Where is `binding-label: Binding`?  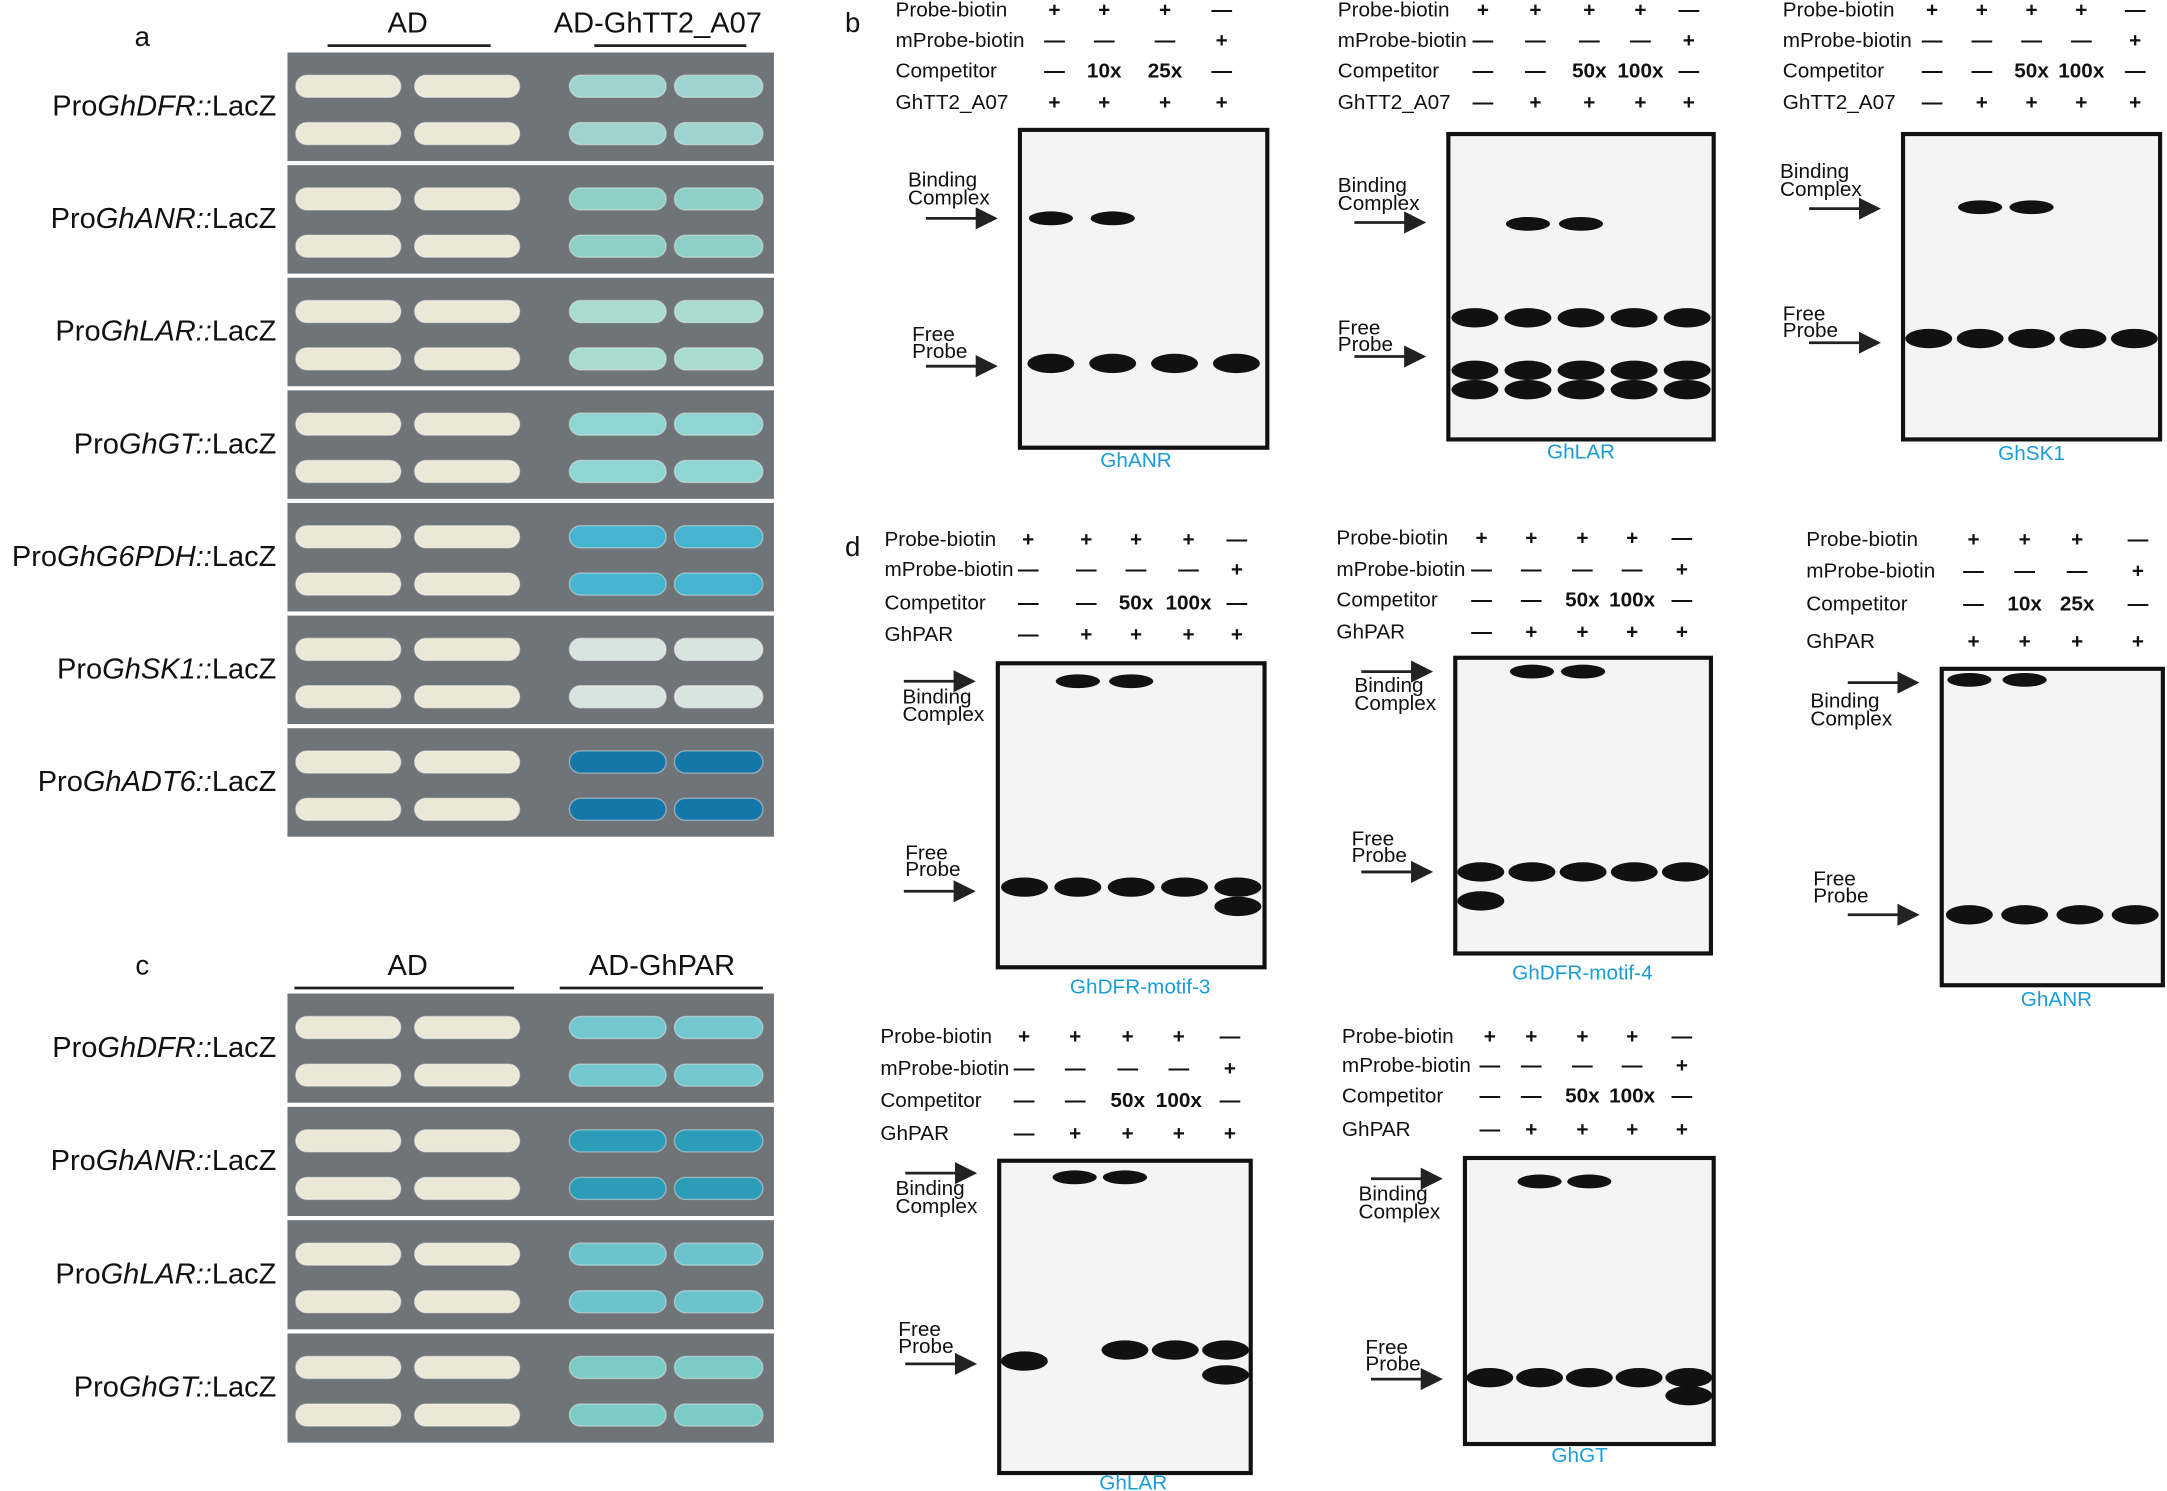
binding-label: Binding is located at coordinates (1814, 171).